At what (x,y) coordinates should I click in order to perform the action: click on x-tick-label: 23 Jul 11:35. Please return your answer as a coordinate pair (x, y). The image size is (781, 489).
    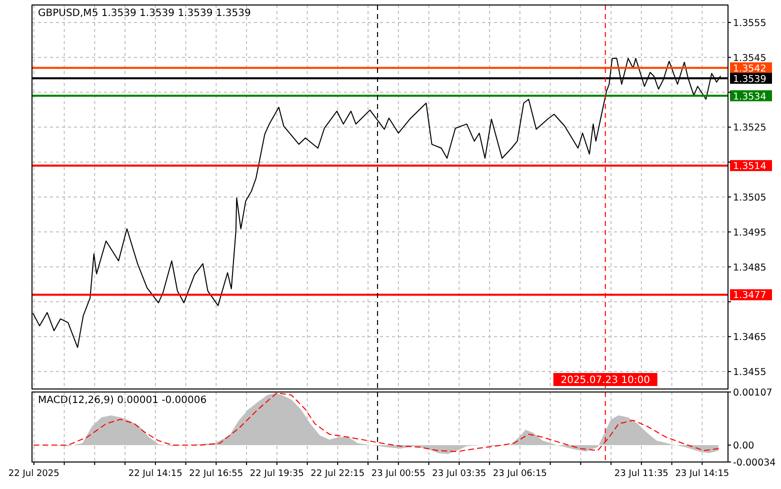
    Looking at the image, I should click on (641, 474).